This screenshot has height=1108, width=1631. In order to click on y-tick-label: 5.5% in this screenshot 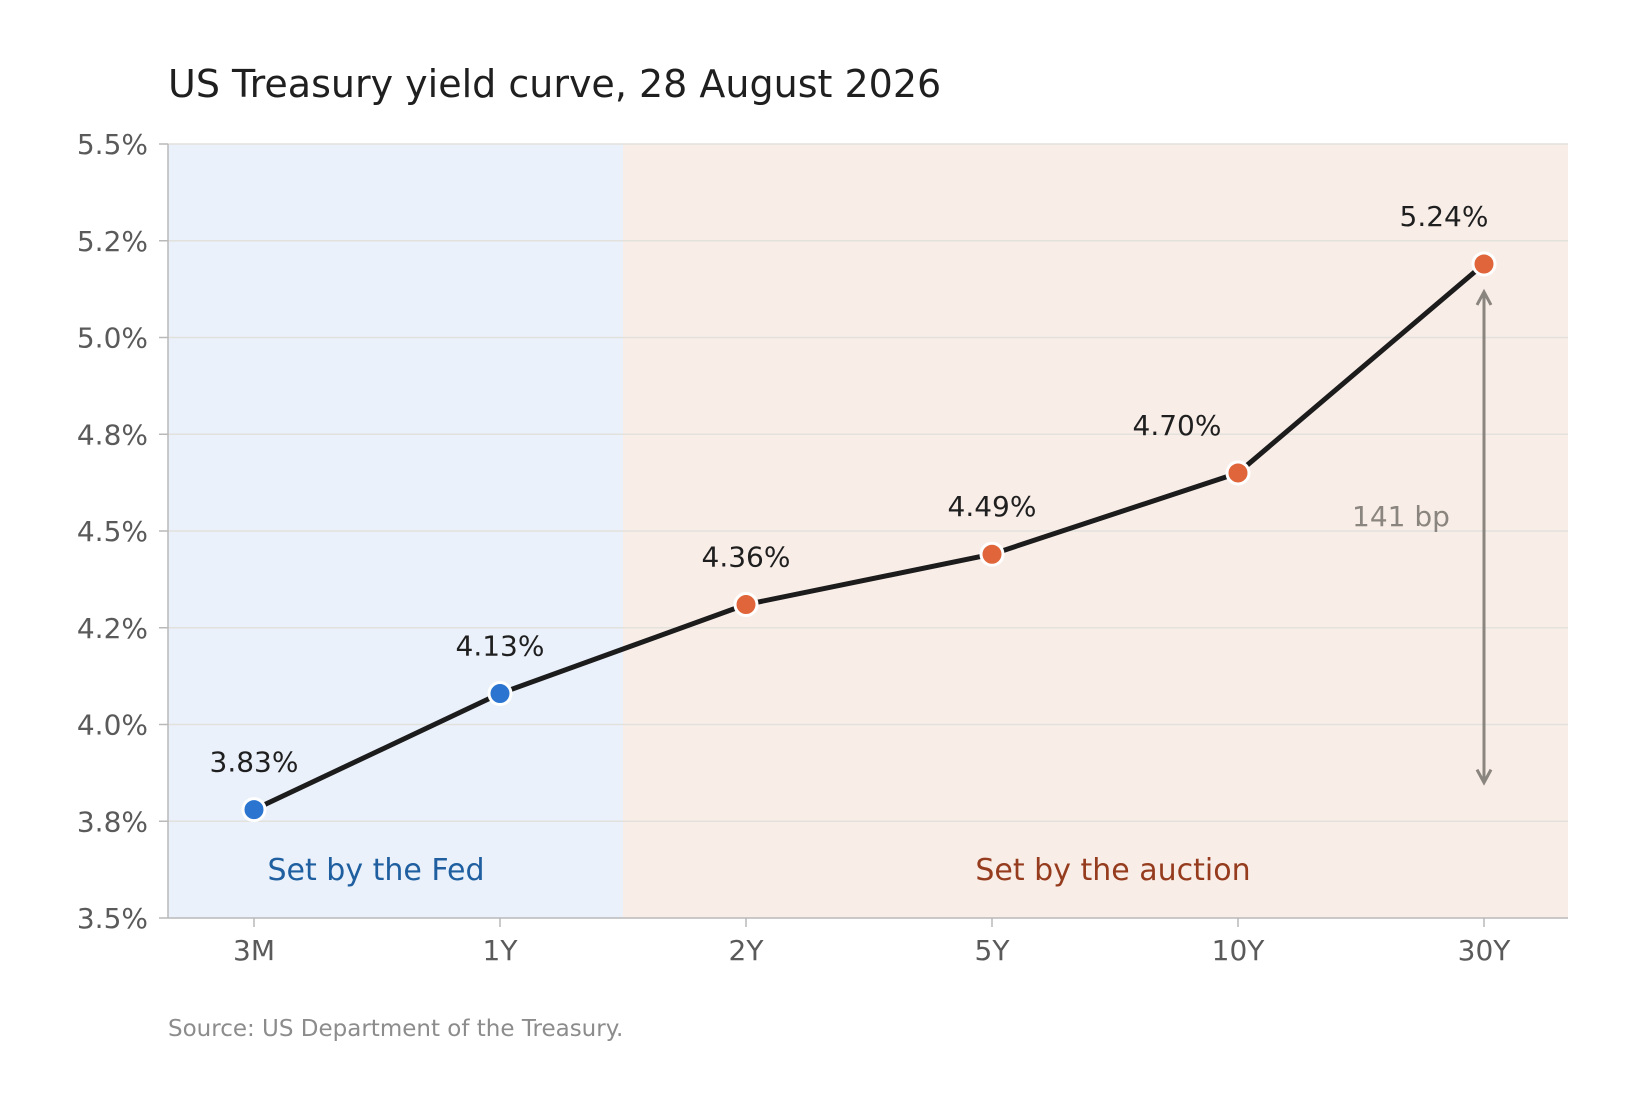, I will do `click(112, 144)`.